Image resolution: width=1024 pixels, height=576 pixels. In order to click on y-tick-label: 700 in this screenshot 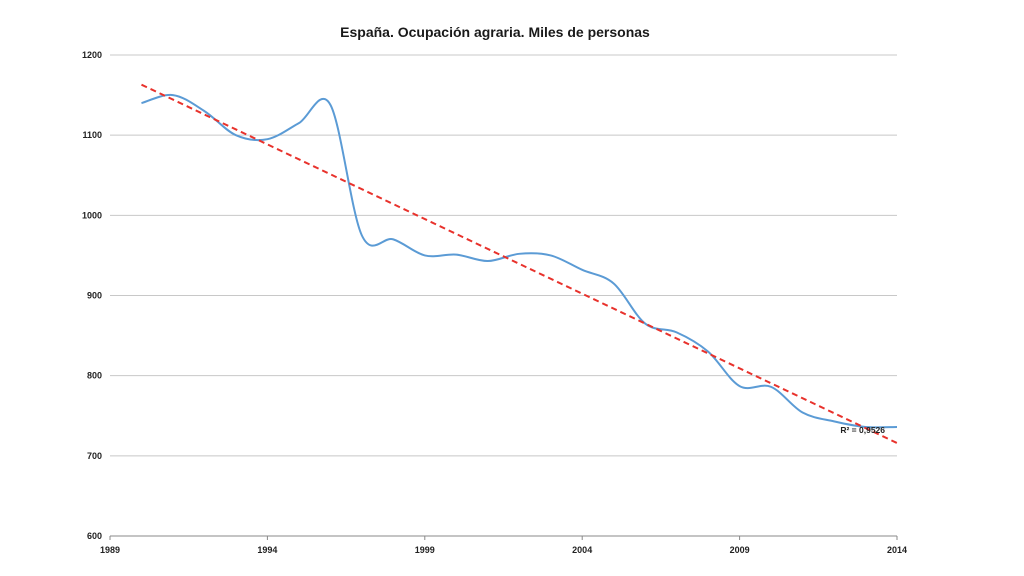, I will do `click(94, 456)`.